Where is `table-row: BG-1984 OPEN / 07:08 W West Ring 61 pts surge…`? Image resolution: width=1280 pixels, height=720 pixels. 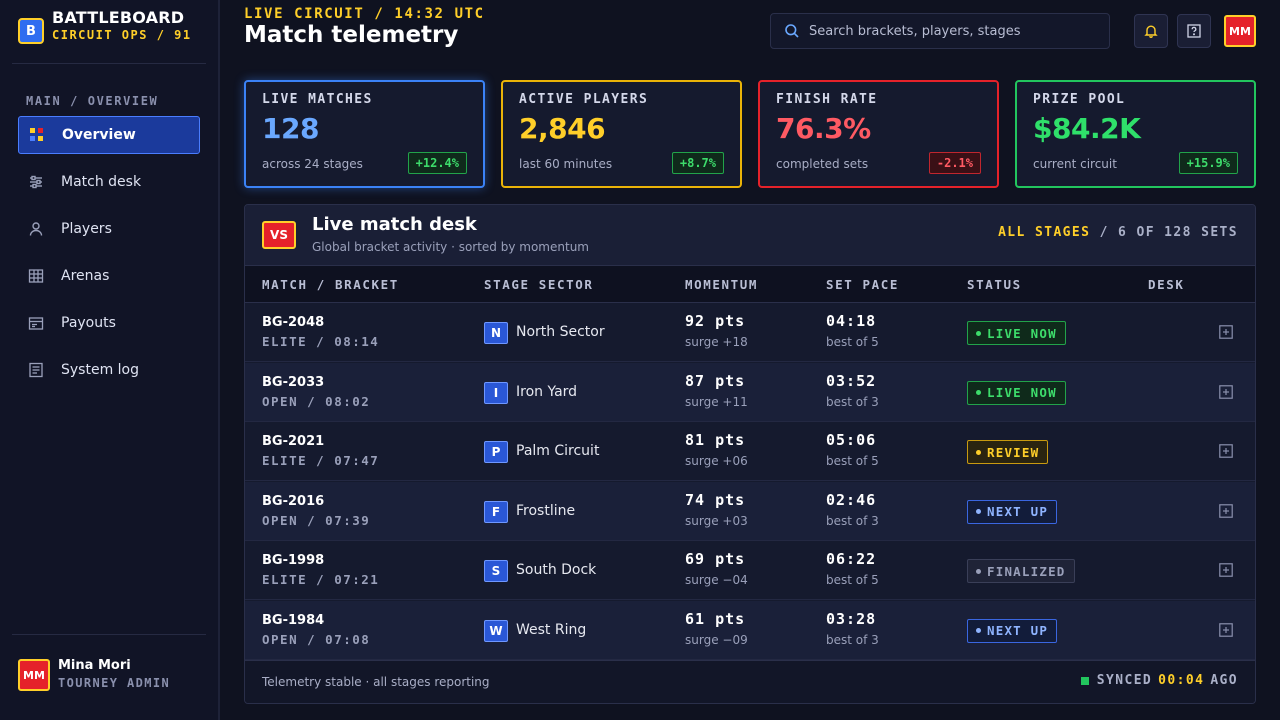 table-row: BG-1984 OPEN / 07:08 W West Ring 61 pts surge… is located at coordinates (750, 630).